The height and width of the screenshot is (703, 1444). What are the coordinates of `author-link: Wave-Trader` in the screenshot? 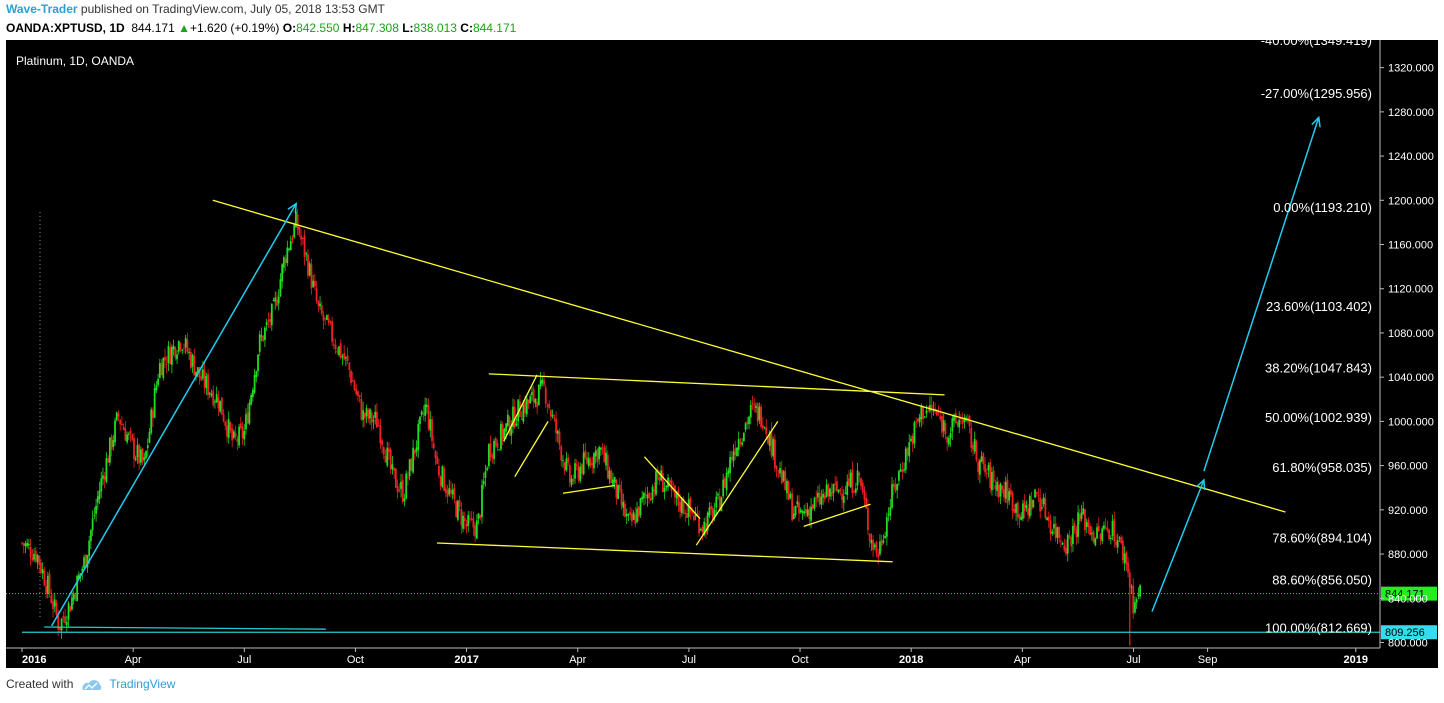 It's located at (42, 9).